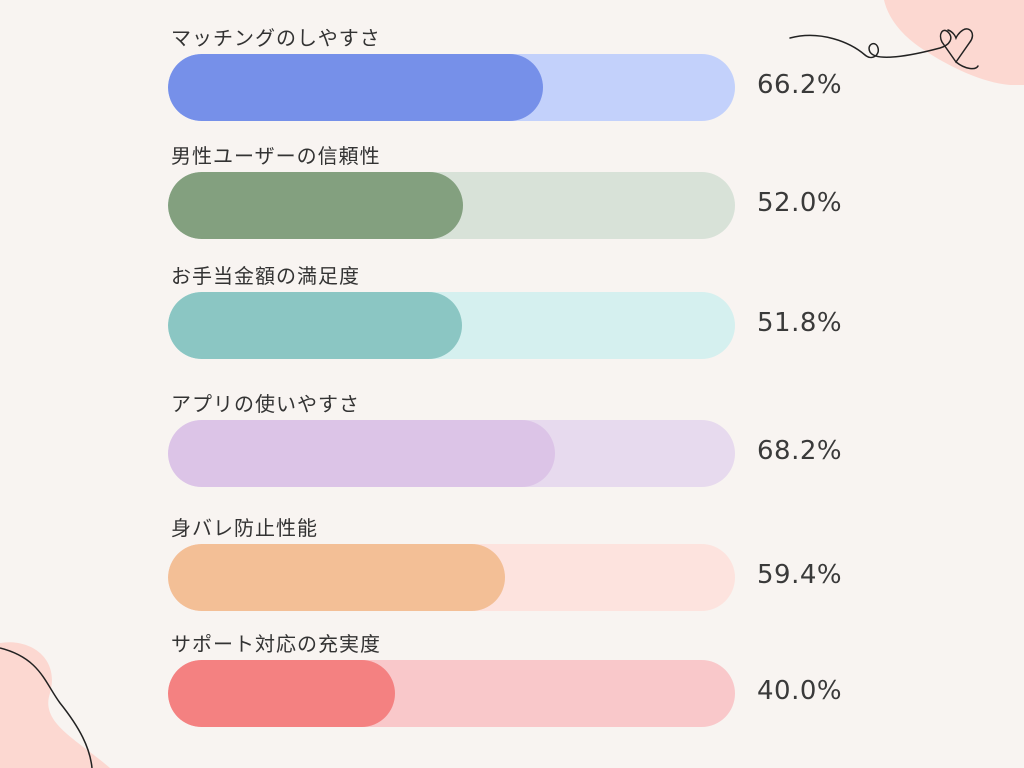 The height and width of the screenshot is (768, 1024). I want to click on bar-value-label: 40.0%, so click(800, 691).